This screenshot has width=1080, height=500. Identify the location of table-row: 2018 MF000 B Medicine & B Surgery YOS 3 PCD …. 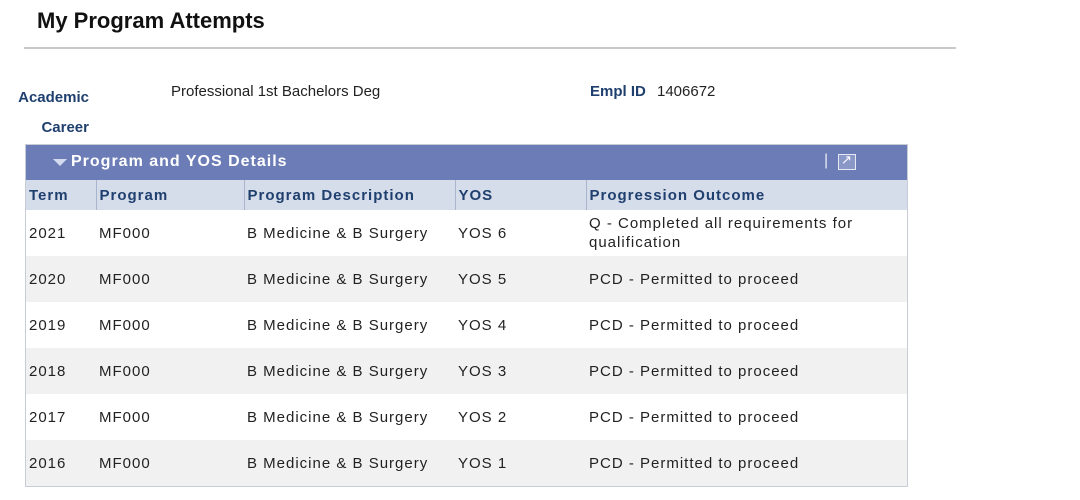
(466, 371).